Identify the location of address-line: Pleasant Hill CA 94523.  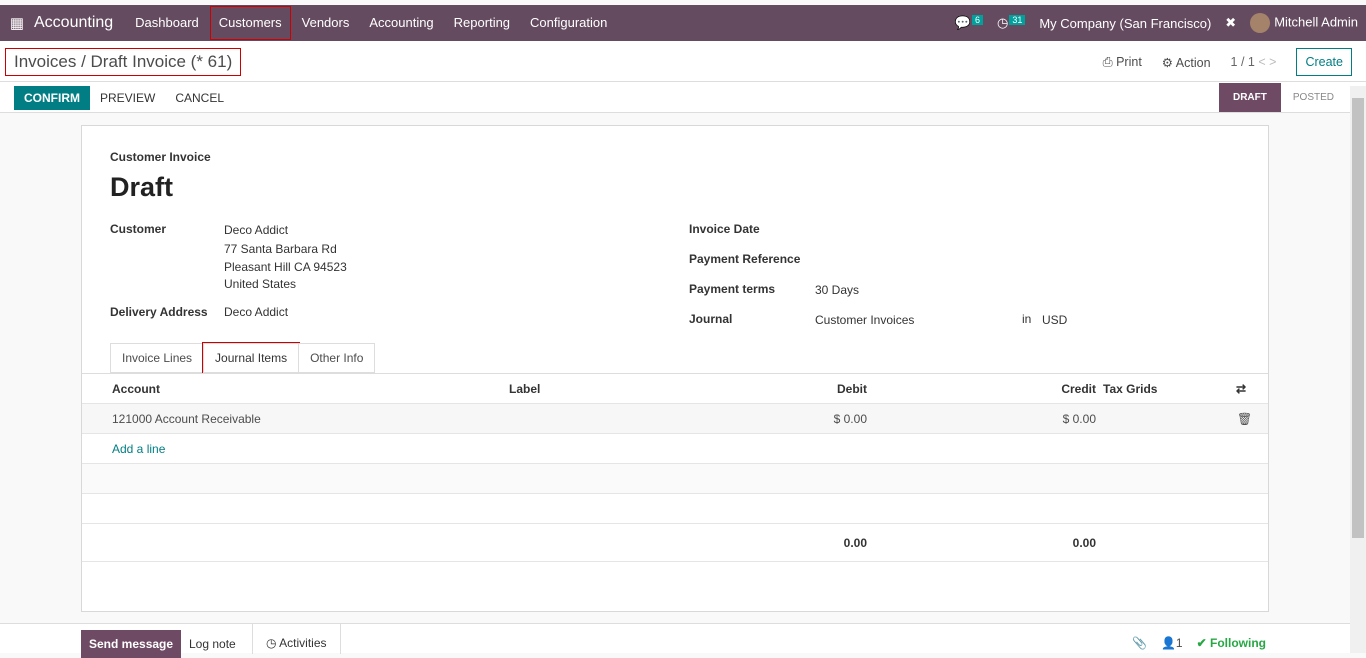
(285, 267).